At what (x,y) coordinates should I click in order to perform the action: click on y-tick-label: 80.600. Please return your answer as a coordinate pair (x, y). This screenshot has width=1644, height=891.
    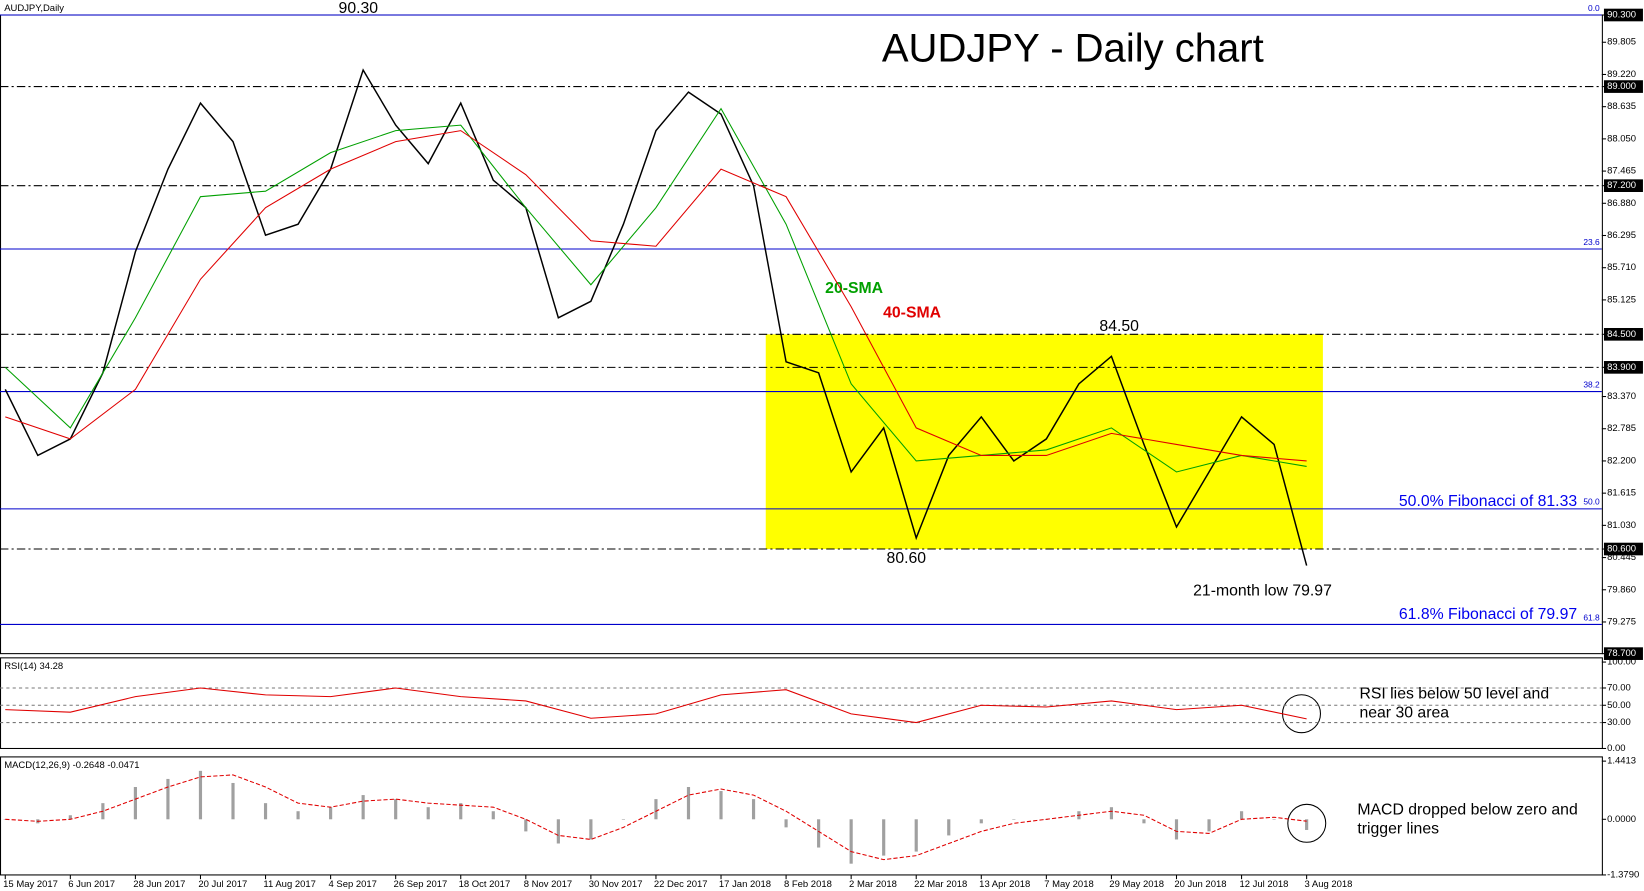
    Looking at the image, I should click on (1621, 549).